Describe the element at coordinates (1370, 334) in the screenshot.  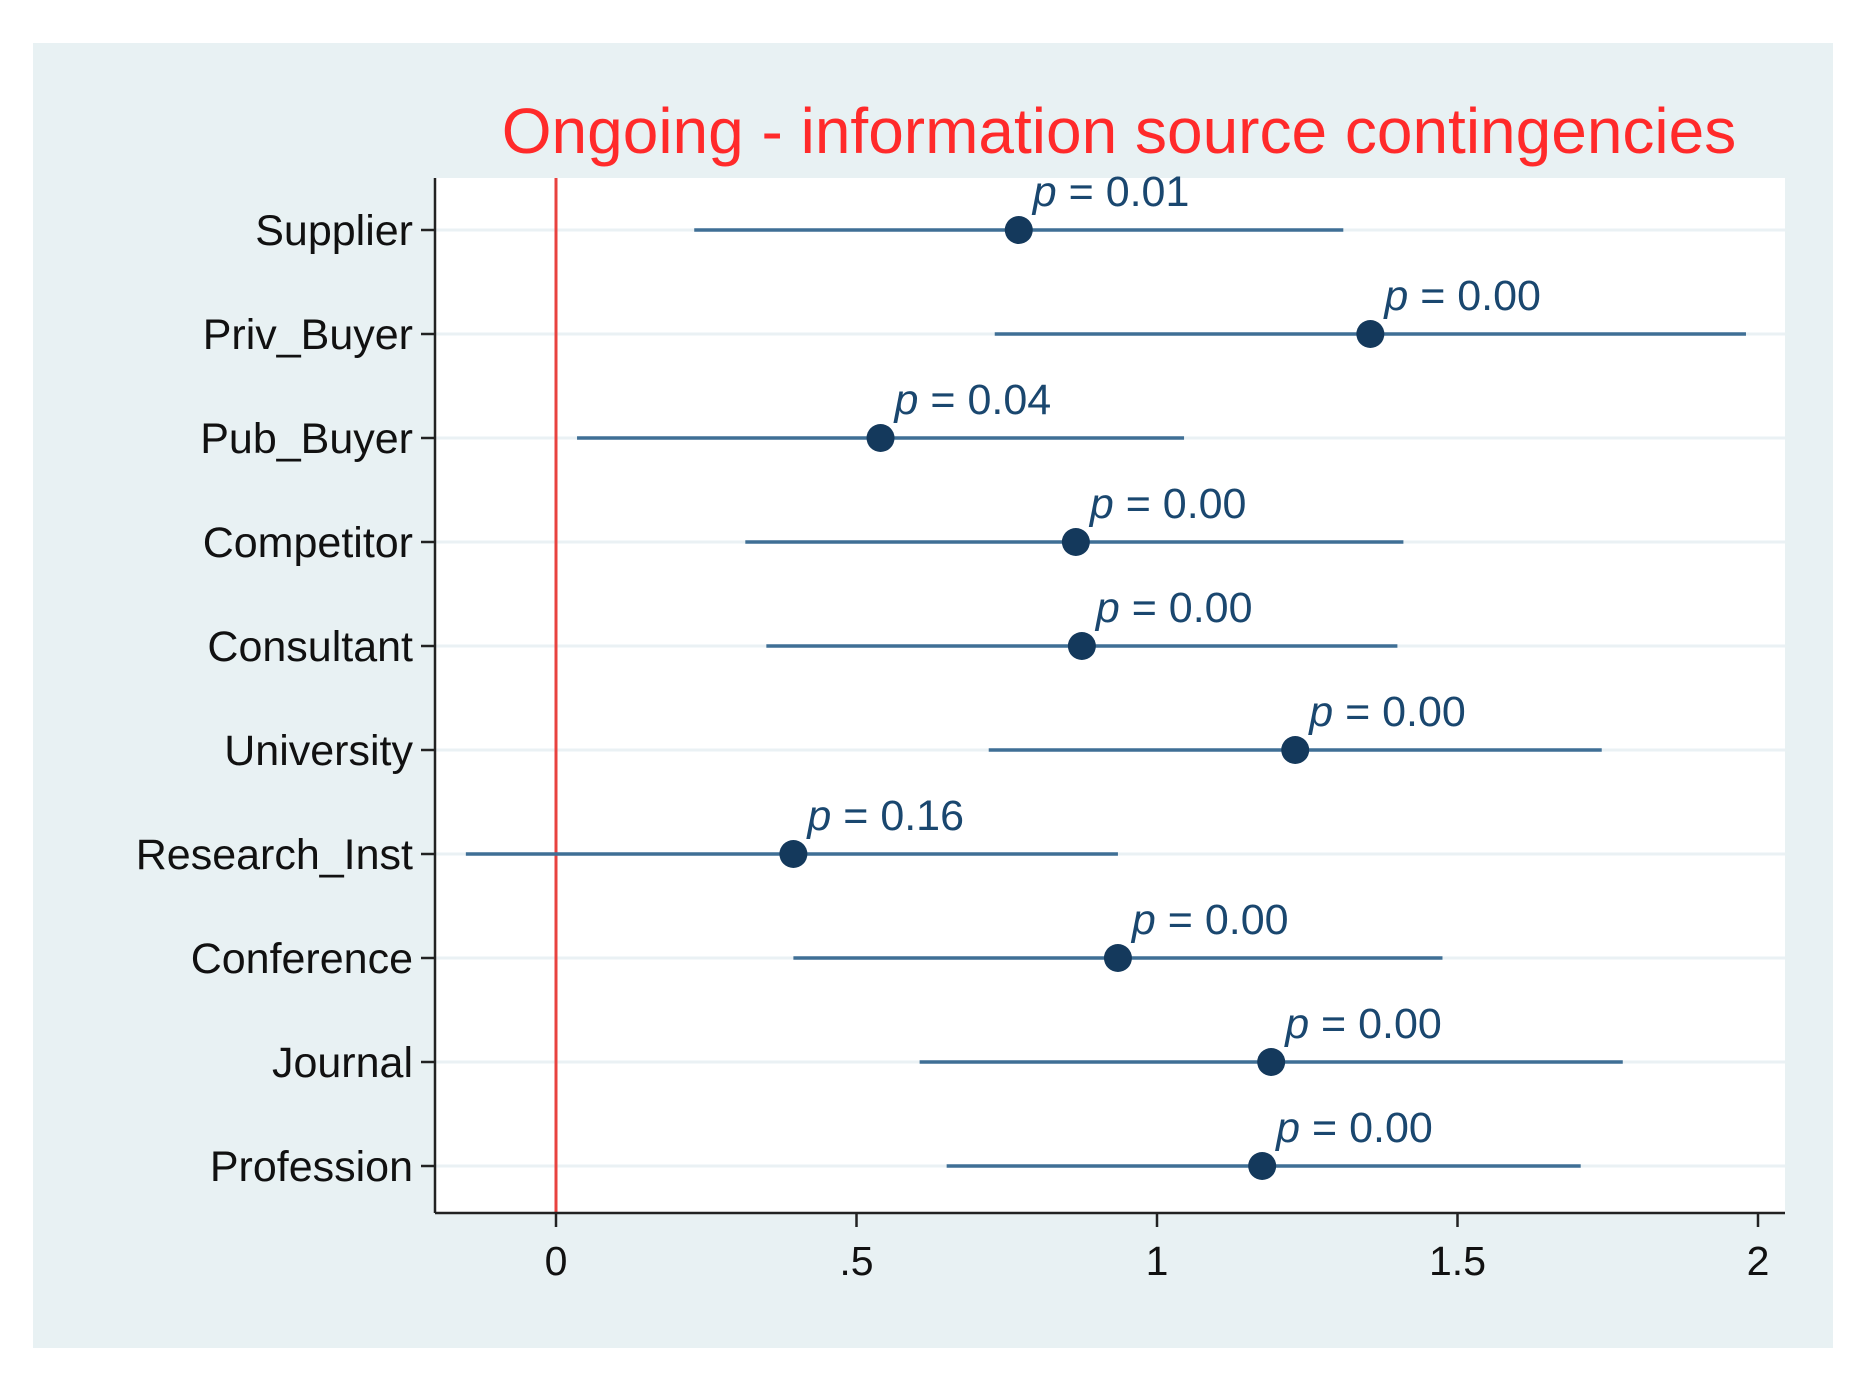
I see `point-priv-buyer` at that location.